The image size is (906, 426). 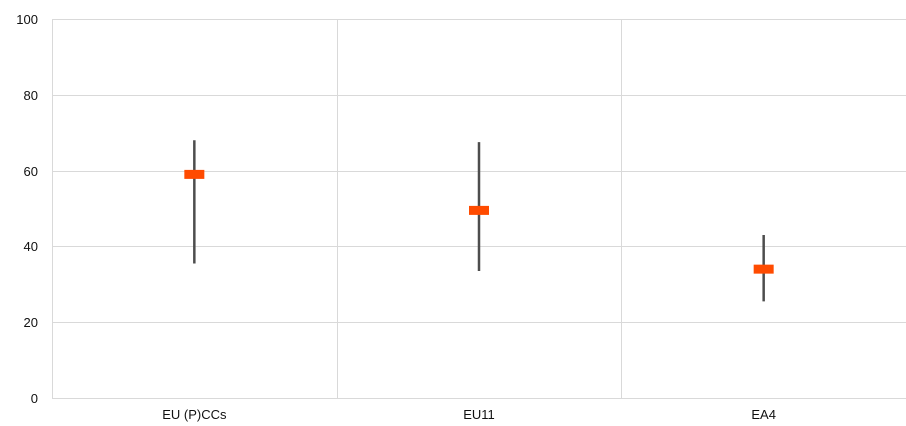 What do you see at coordinates (194, 414) in the screenshot?
I see `x-tick-label: EU (P)CCs` at bounding box center [194, 414].